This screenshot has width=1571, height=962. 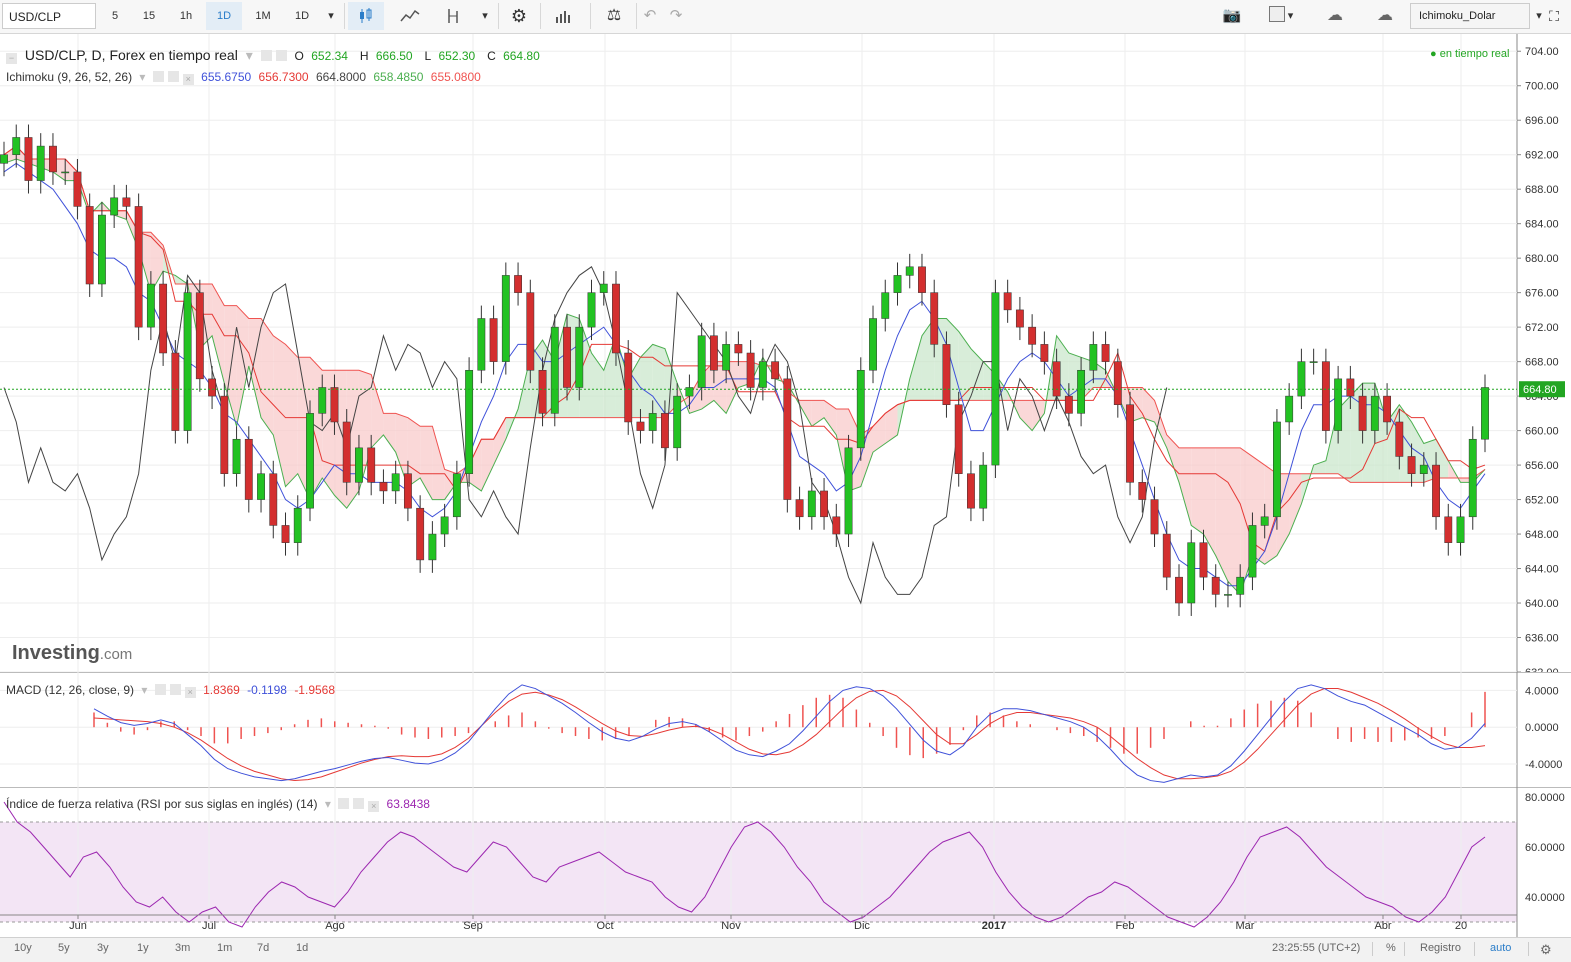 What do you see at coordinates (1554, 16) in the screenshot?
I see `fullscreen-icon: ⛶` at bounding box center [1554, 16].